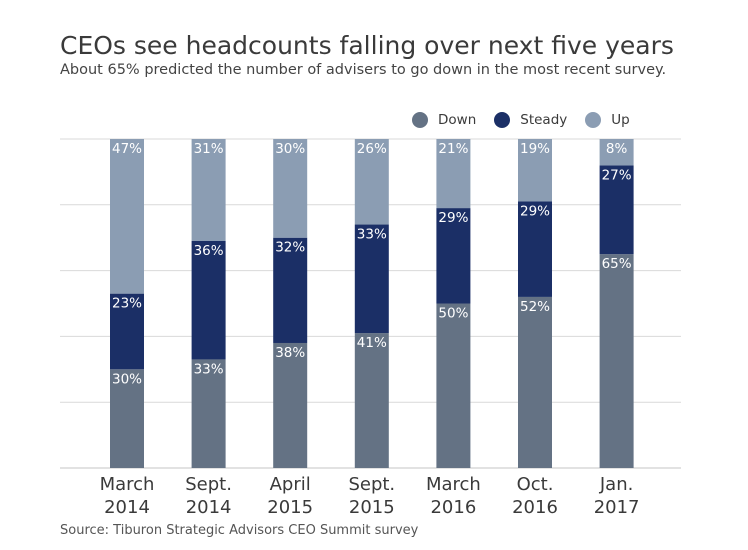 The image size is (748, 550). Describe the element at coordinates (457, 120) in the screenshot. I see `legend-label-down: Down` at that location.